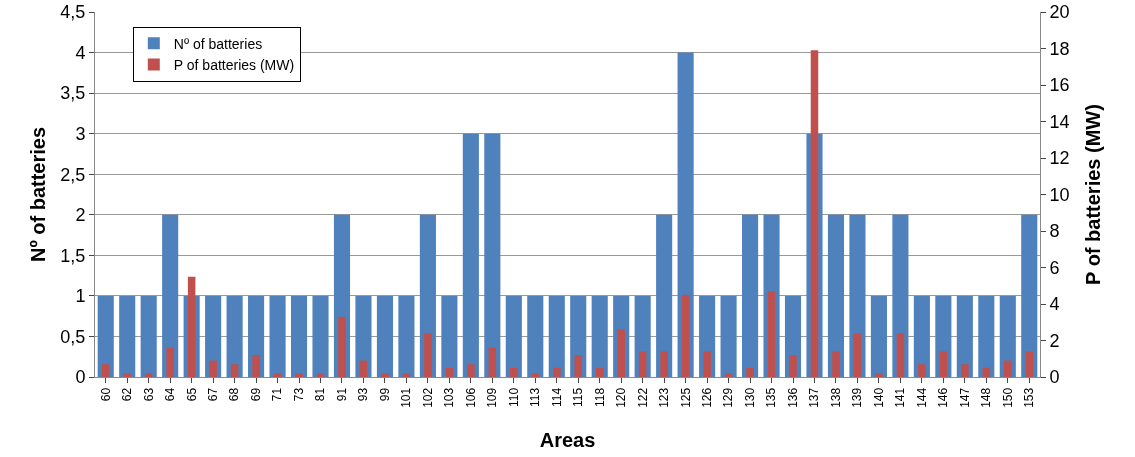  I want to click on x-tick-label: 144, so click(921, 397).